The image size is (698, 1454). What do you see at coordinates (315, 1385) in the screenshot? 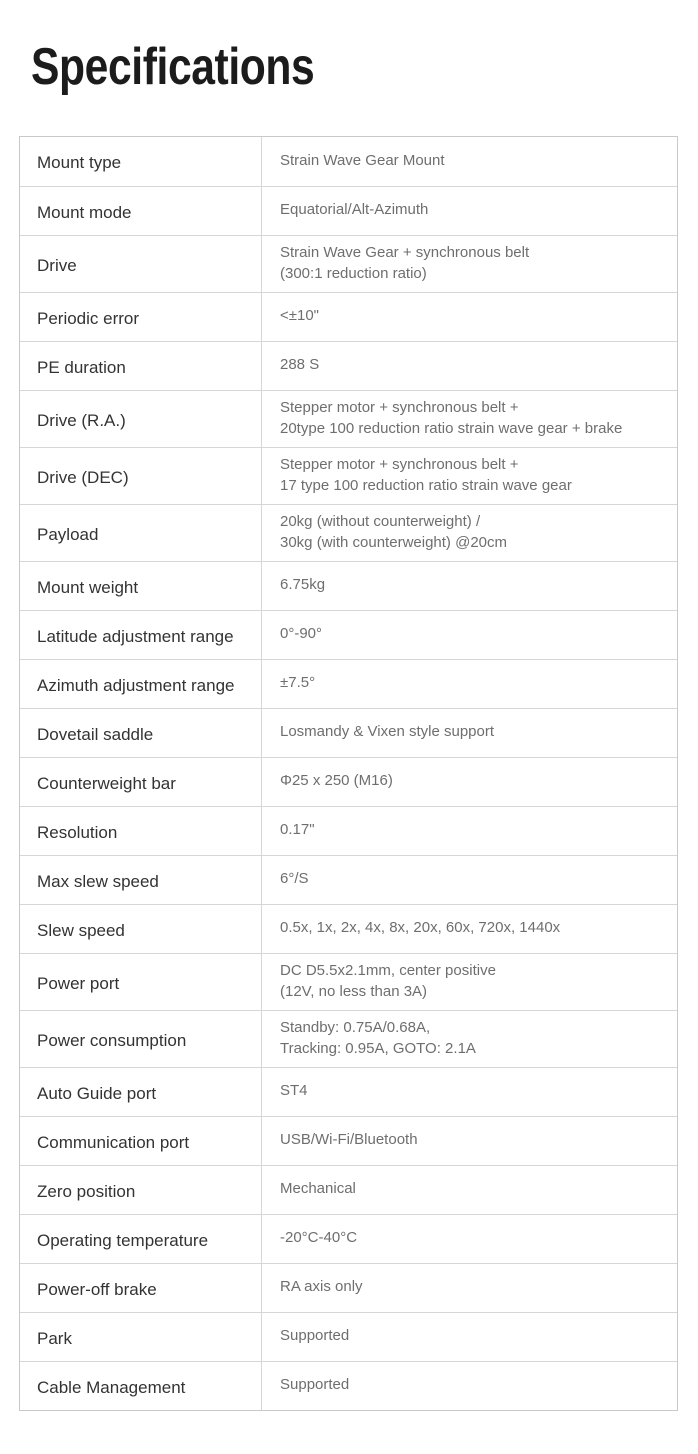
I see `spec-value: Supported` at bounding box center [315, 1385].